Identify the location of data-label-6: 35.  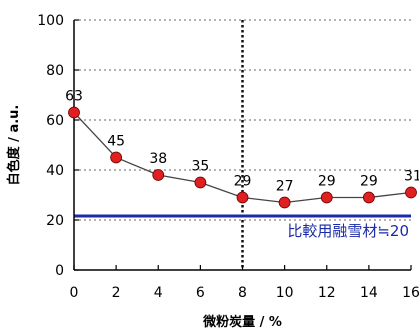
(200, 167).